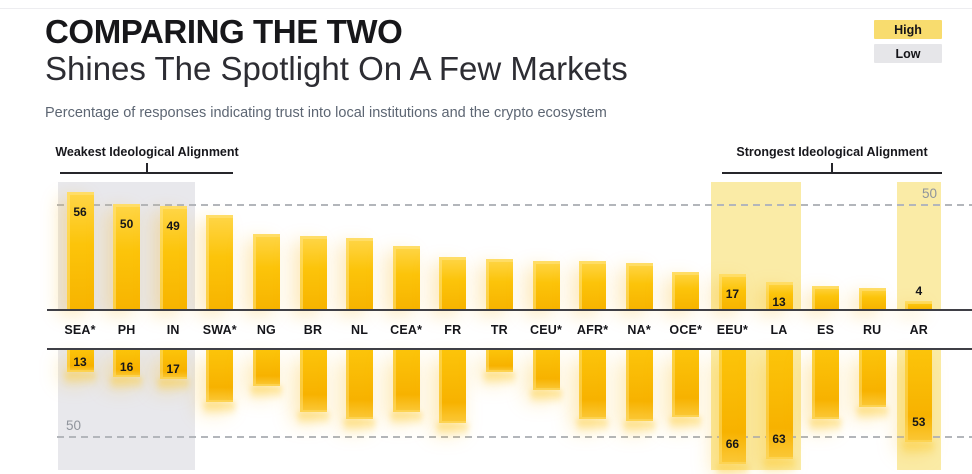  I want to click on category-label-RU: RU, so click(872, 330).